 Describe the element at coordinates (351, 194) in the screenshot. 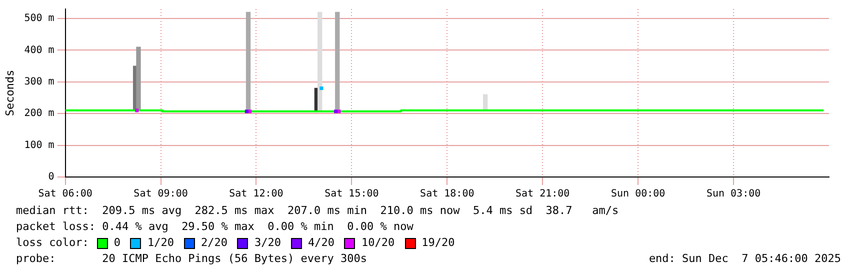

I see `x-tick-label: Sat 15:00` at that location.